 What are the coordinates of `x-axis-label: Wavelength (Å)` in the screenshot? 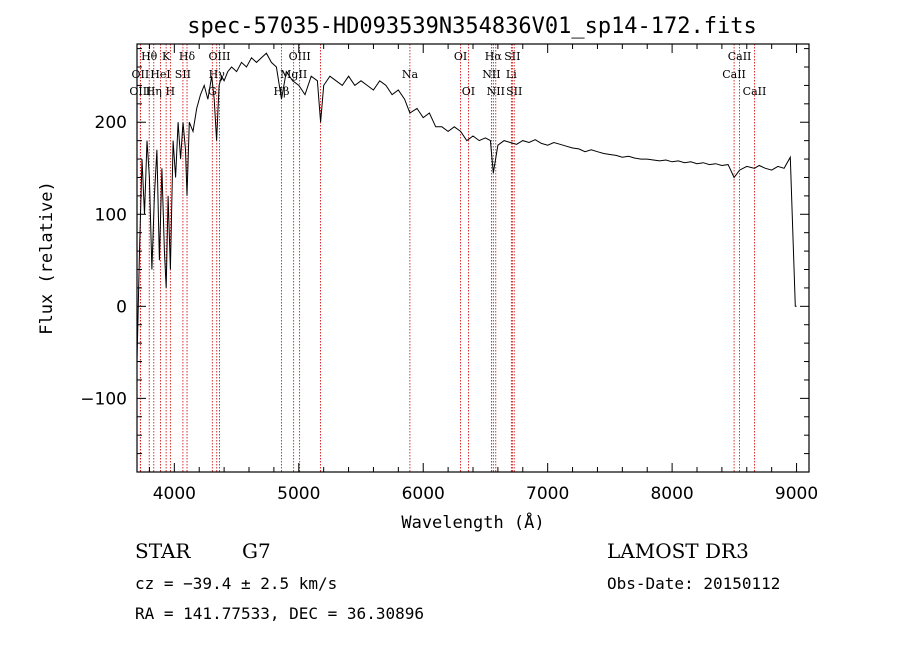 It's located at (472, 522).